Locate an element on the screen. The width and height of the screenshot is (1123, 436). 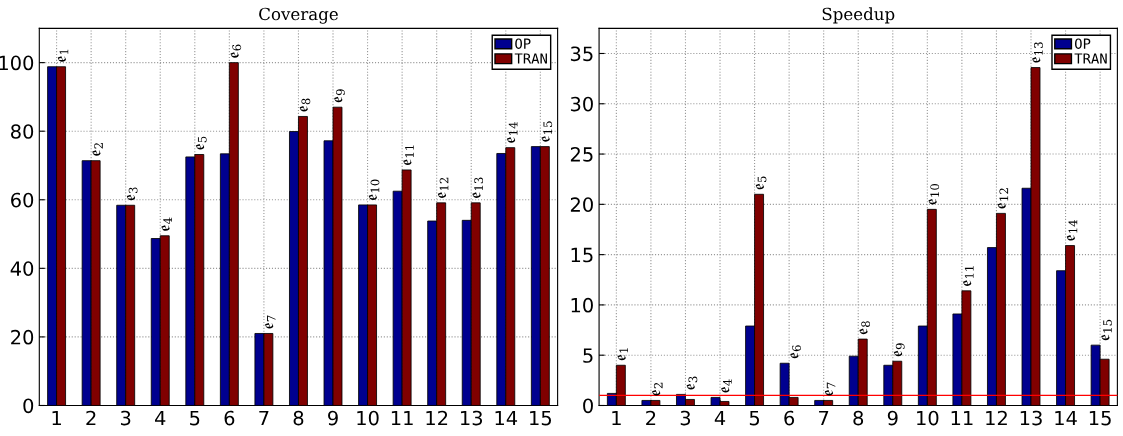
y-tick-label: 40 is located at coordinates (22, 268).